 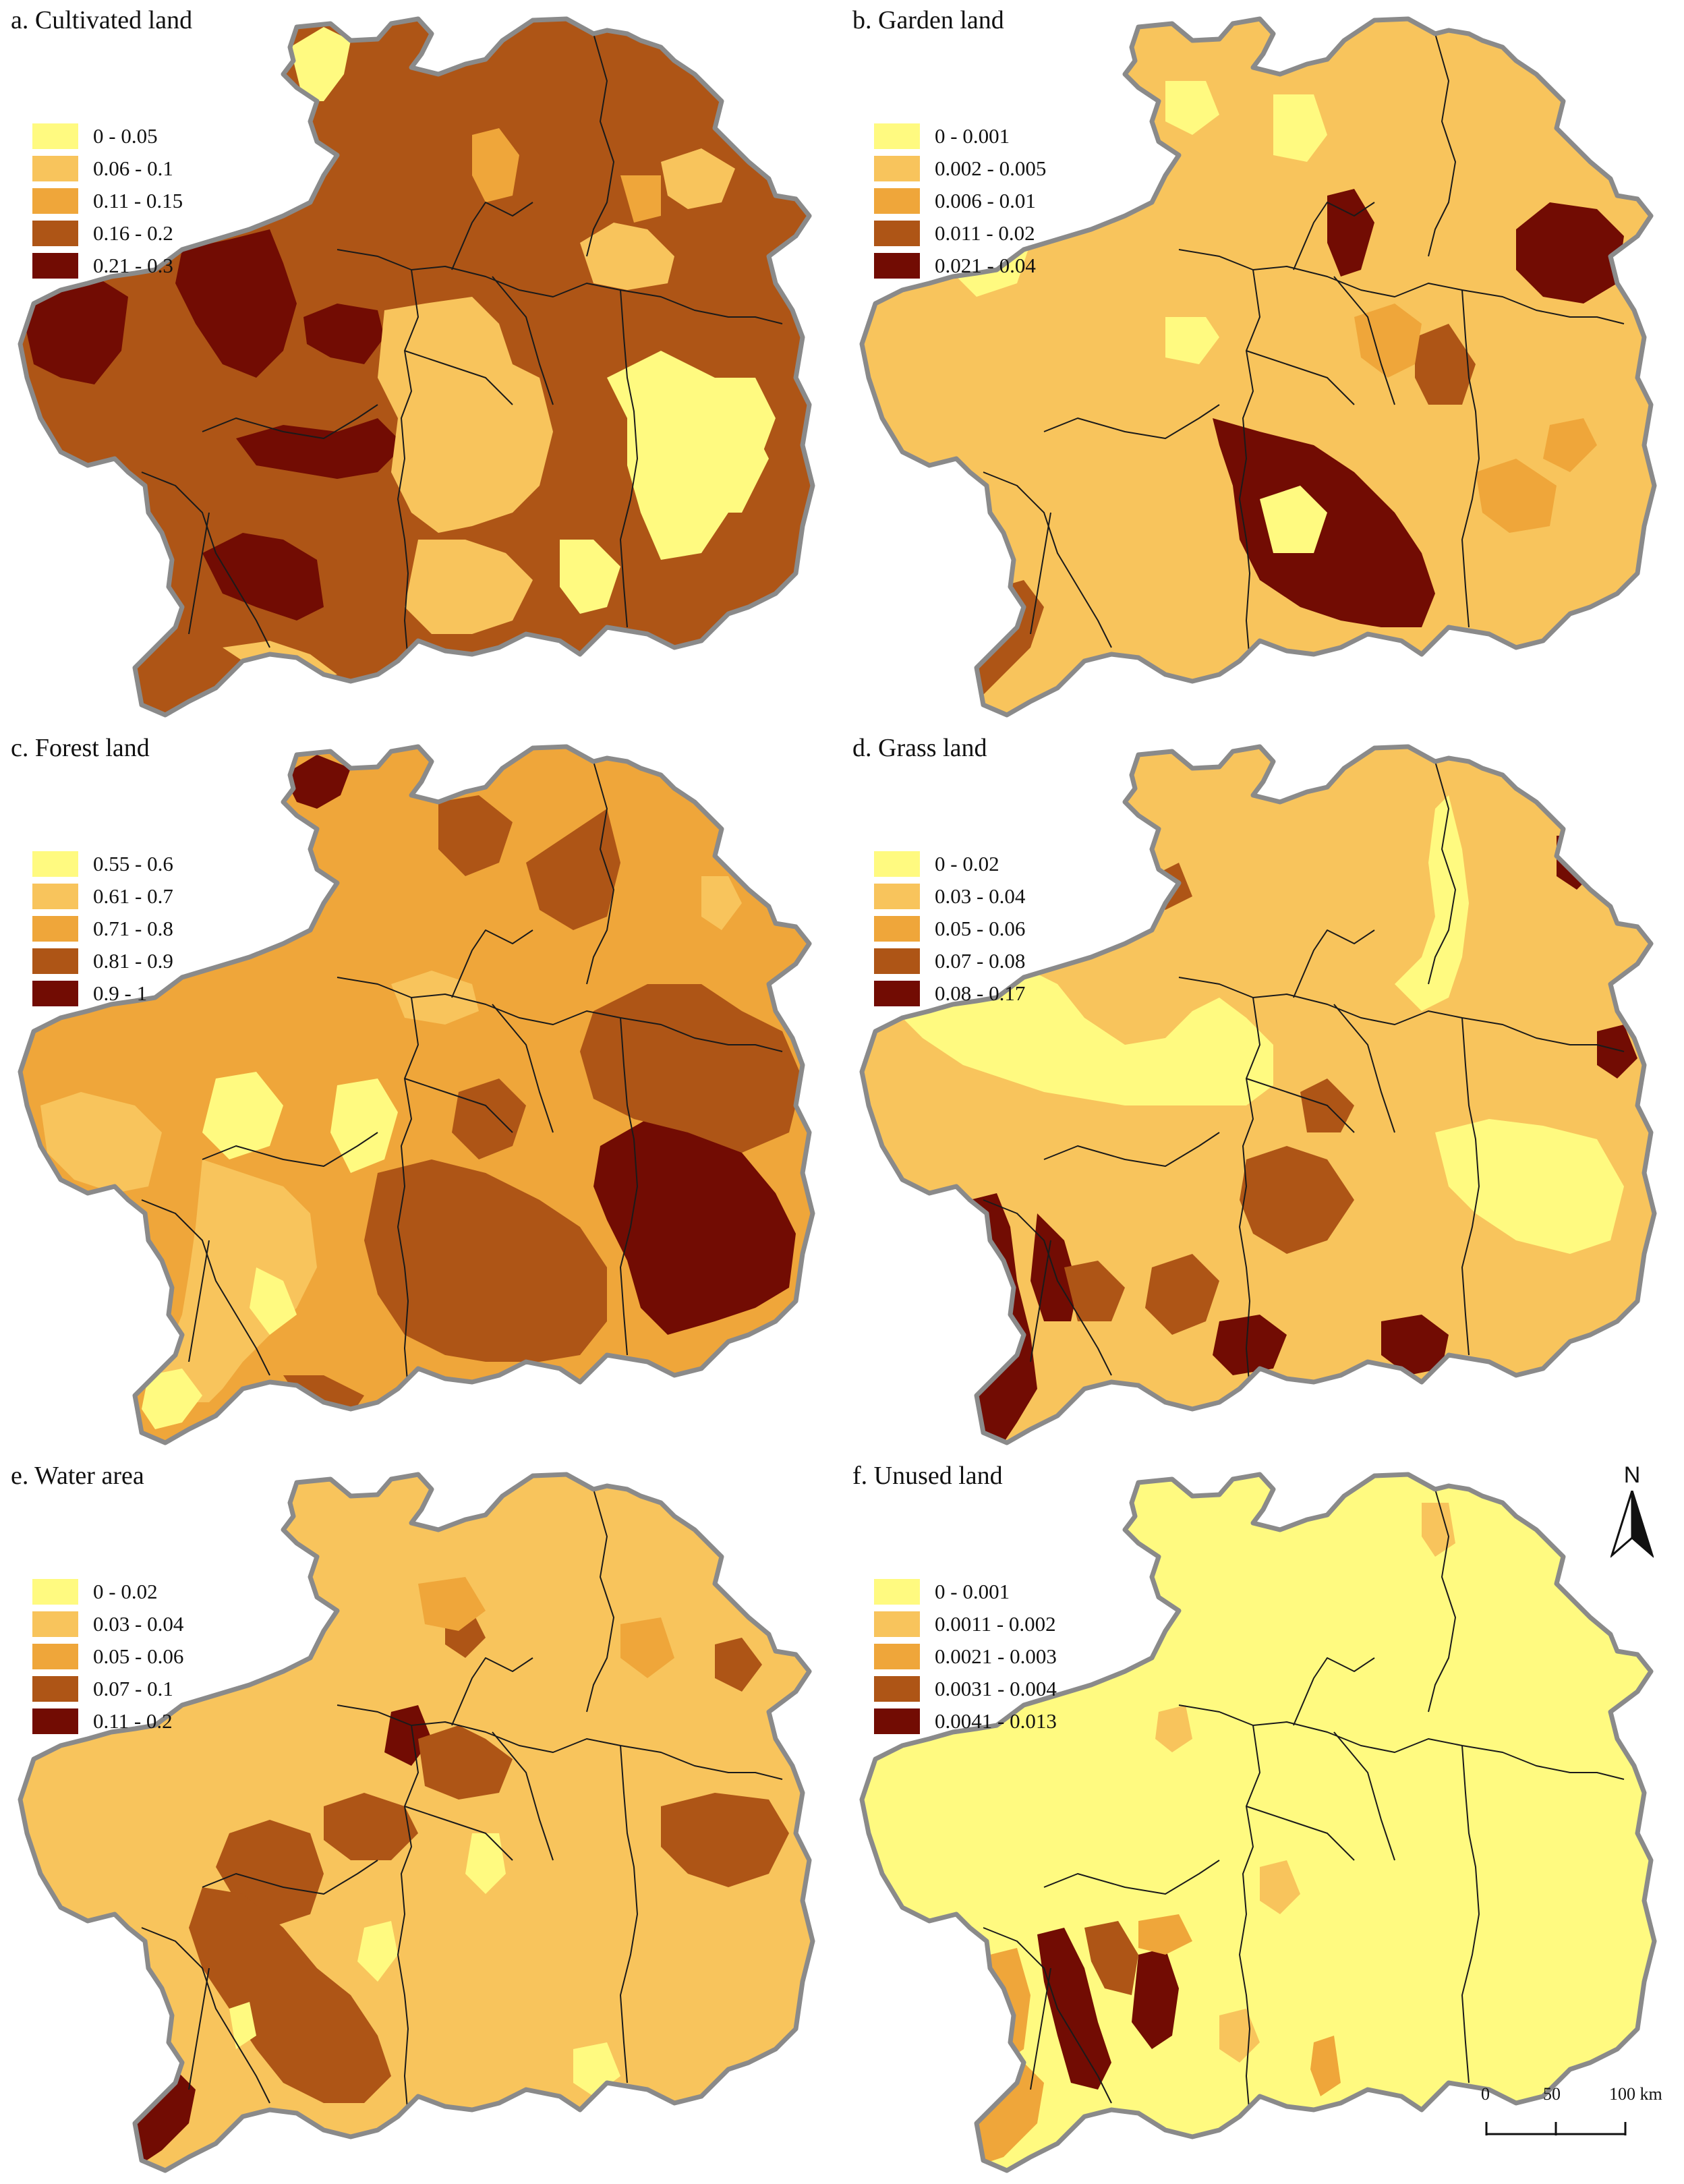 I want to click on legend-label: 0.03 - 0.04, so click(x=139, y=1624).